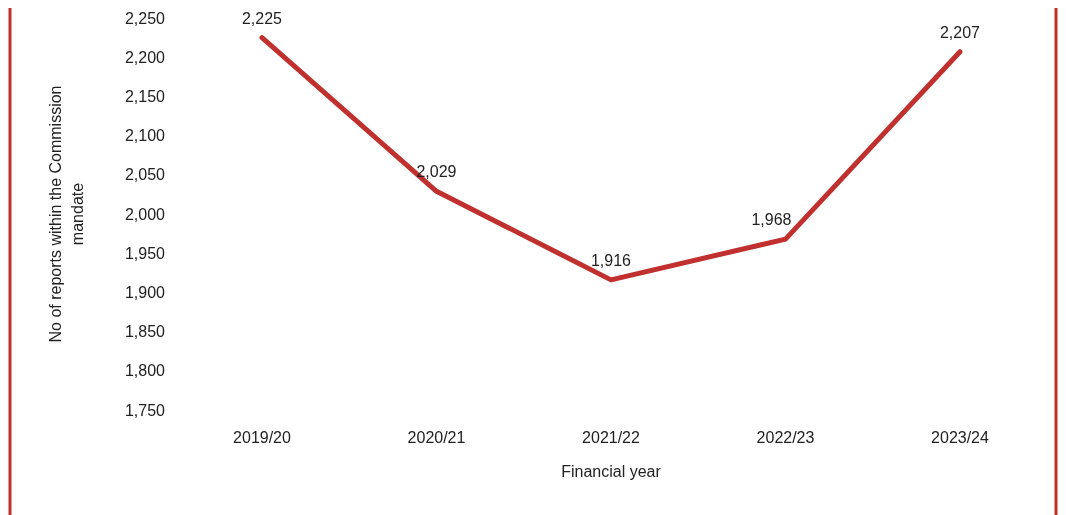  Describe the element at coordinates (960, 32) in the screenshot. I see `data-label: 2,207` at that location.